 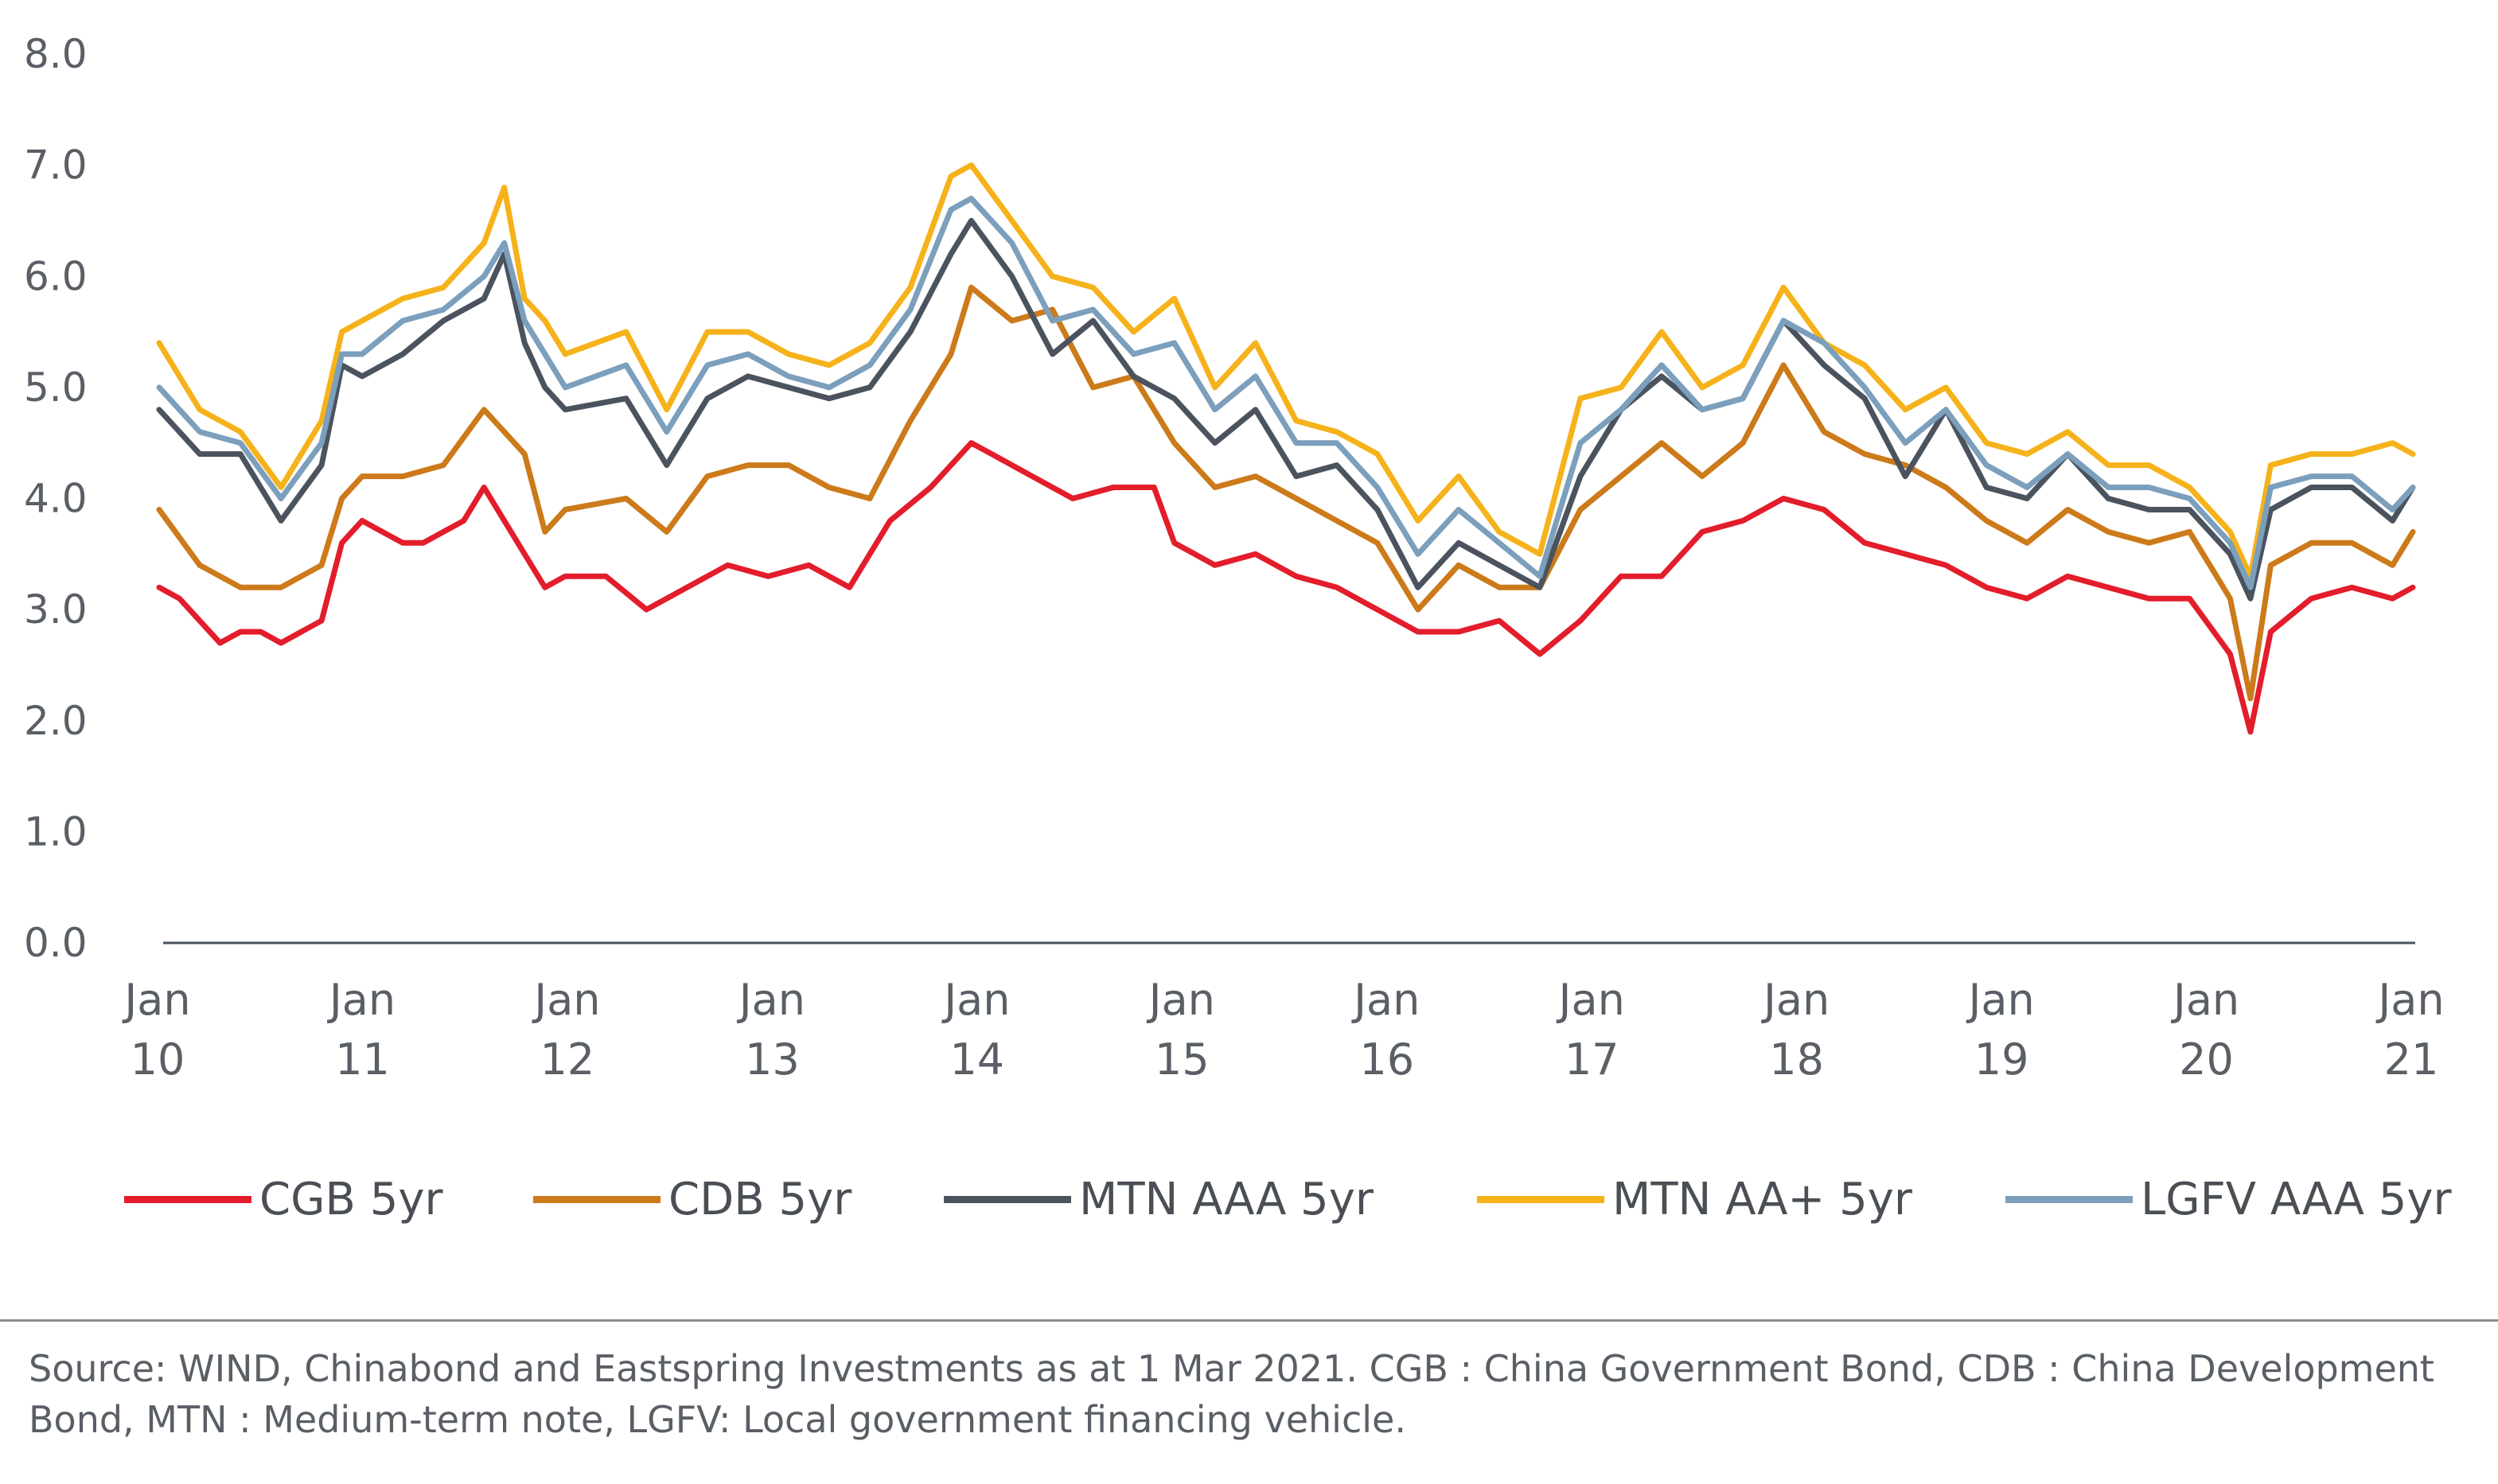 I want to click on x-tick-year: 12, so click(x=567, y=1059).